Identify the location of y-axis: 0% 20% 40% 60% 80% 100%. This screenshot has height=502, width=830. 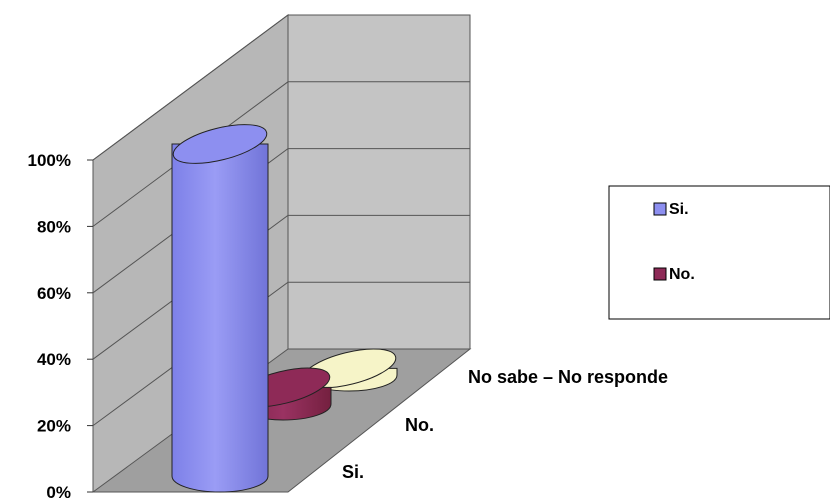
(60, 326).